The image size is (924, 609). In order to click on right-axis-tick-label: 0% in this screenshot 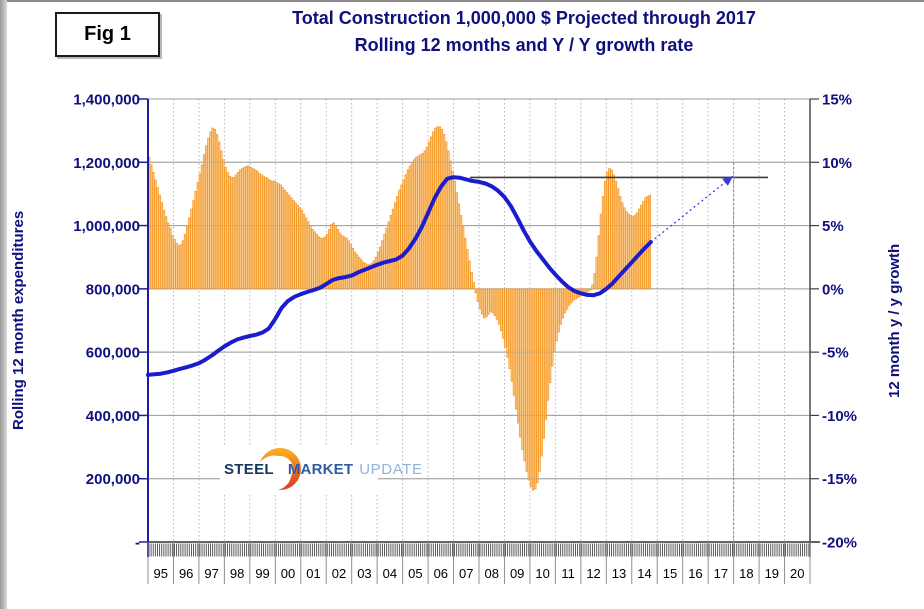, I will do `click(833, 289)`.